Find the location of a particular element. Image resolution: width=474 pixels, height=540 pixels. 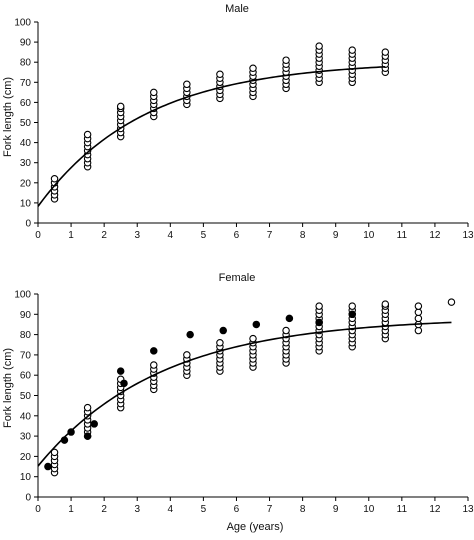

chart-title: Female is located at coordinates (237, 278).